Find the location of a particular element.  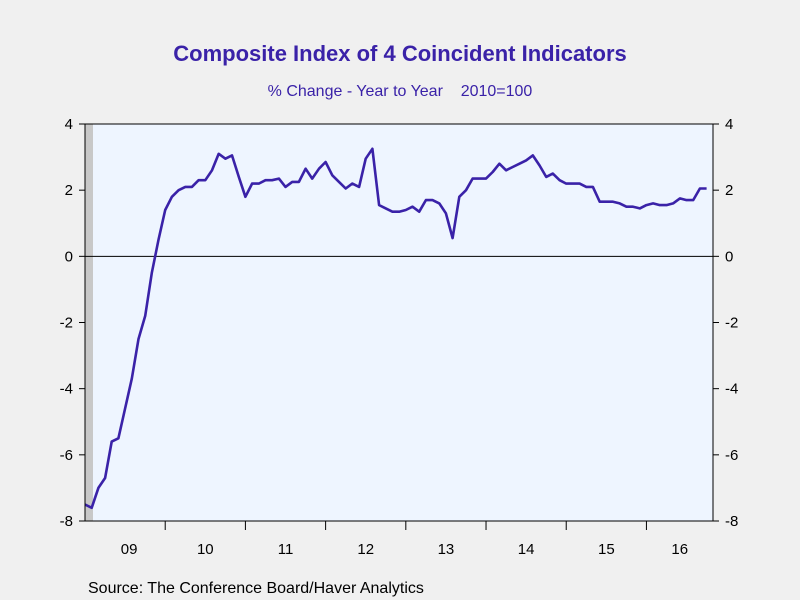

y-tick-label-left: -6 is located at coordinates (66, 455).